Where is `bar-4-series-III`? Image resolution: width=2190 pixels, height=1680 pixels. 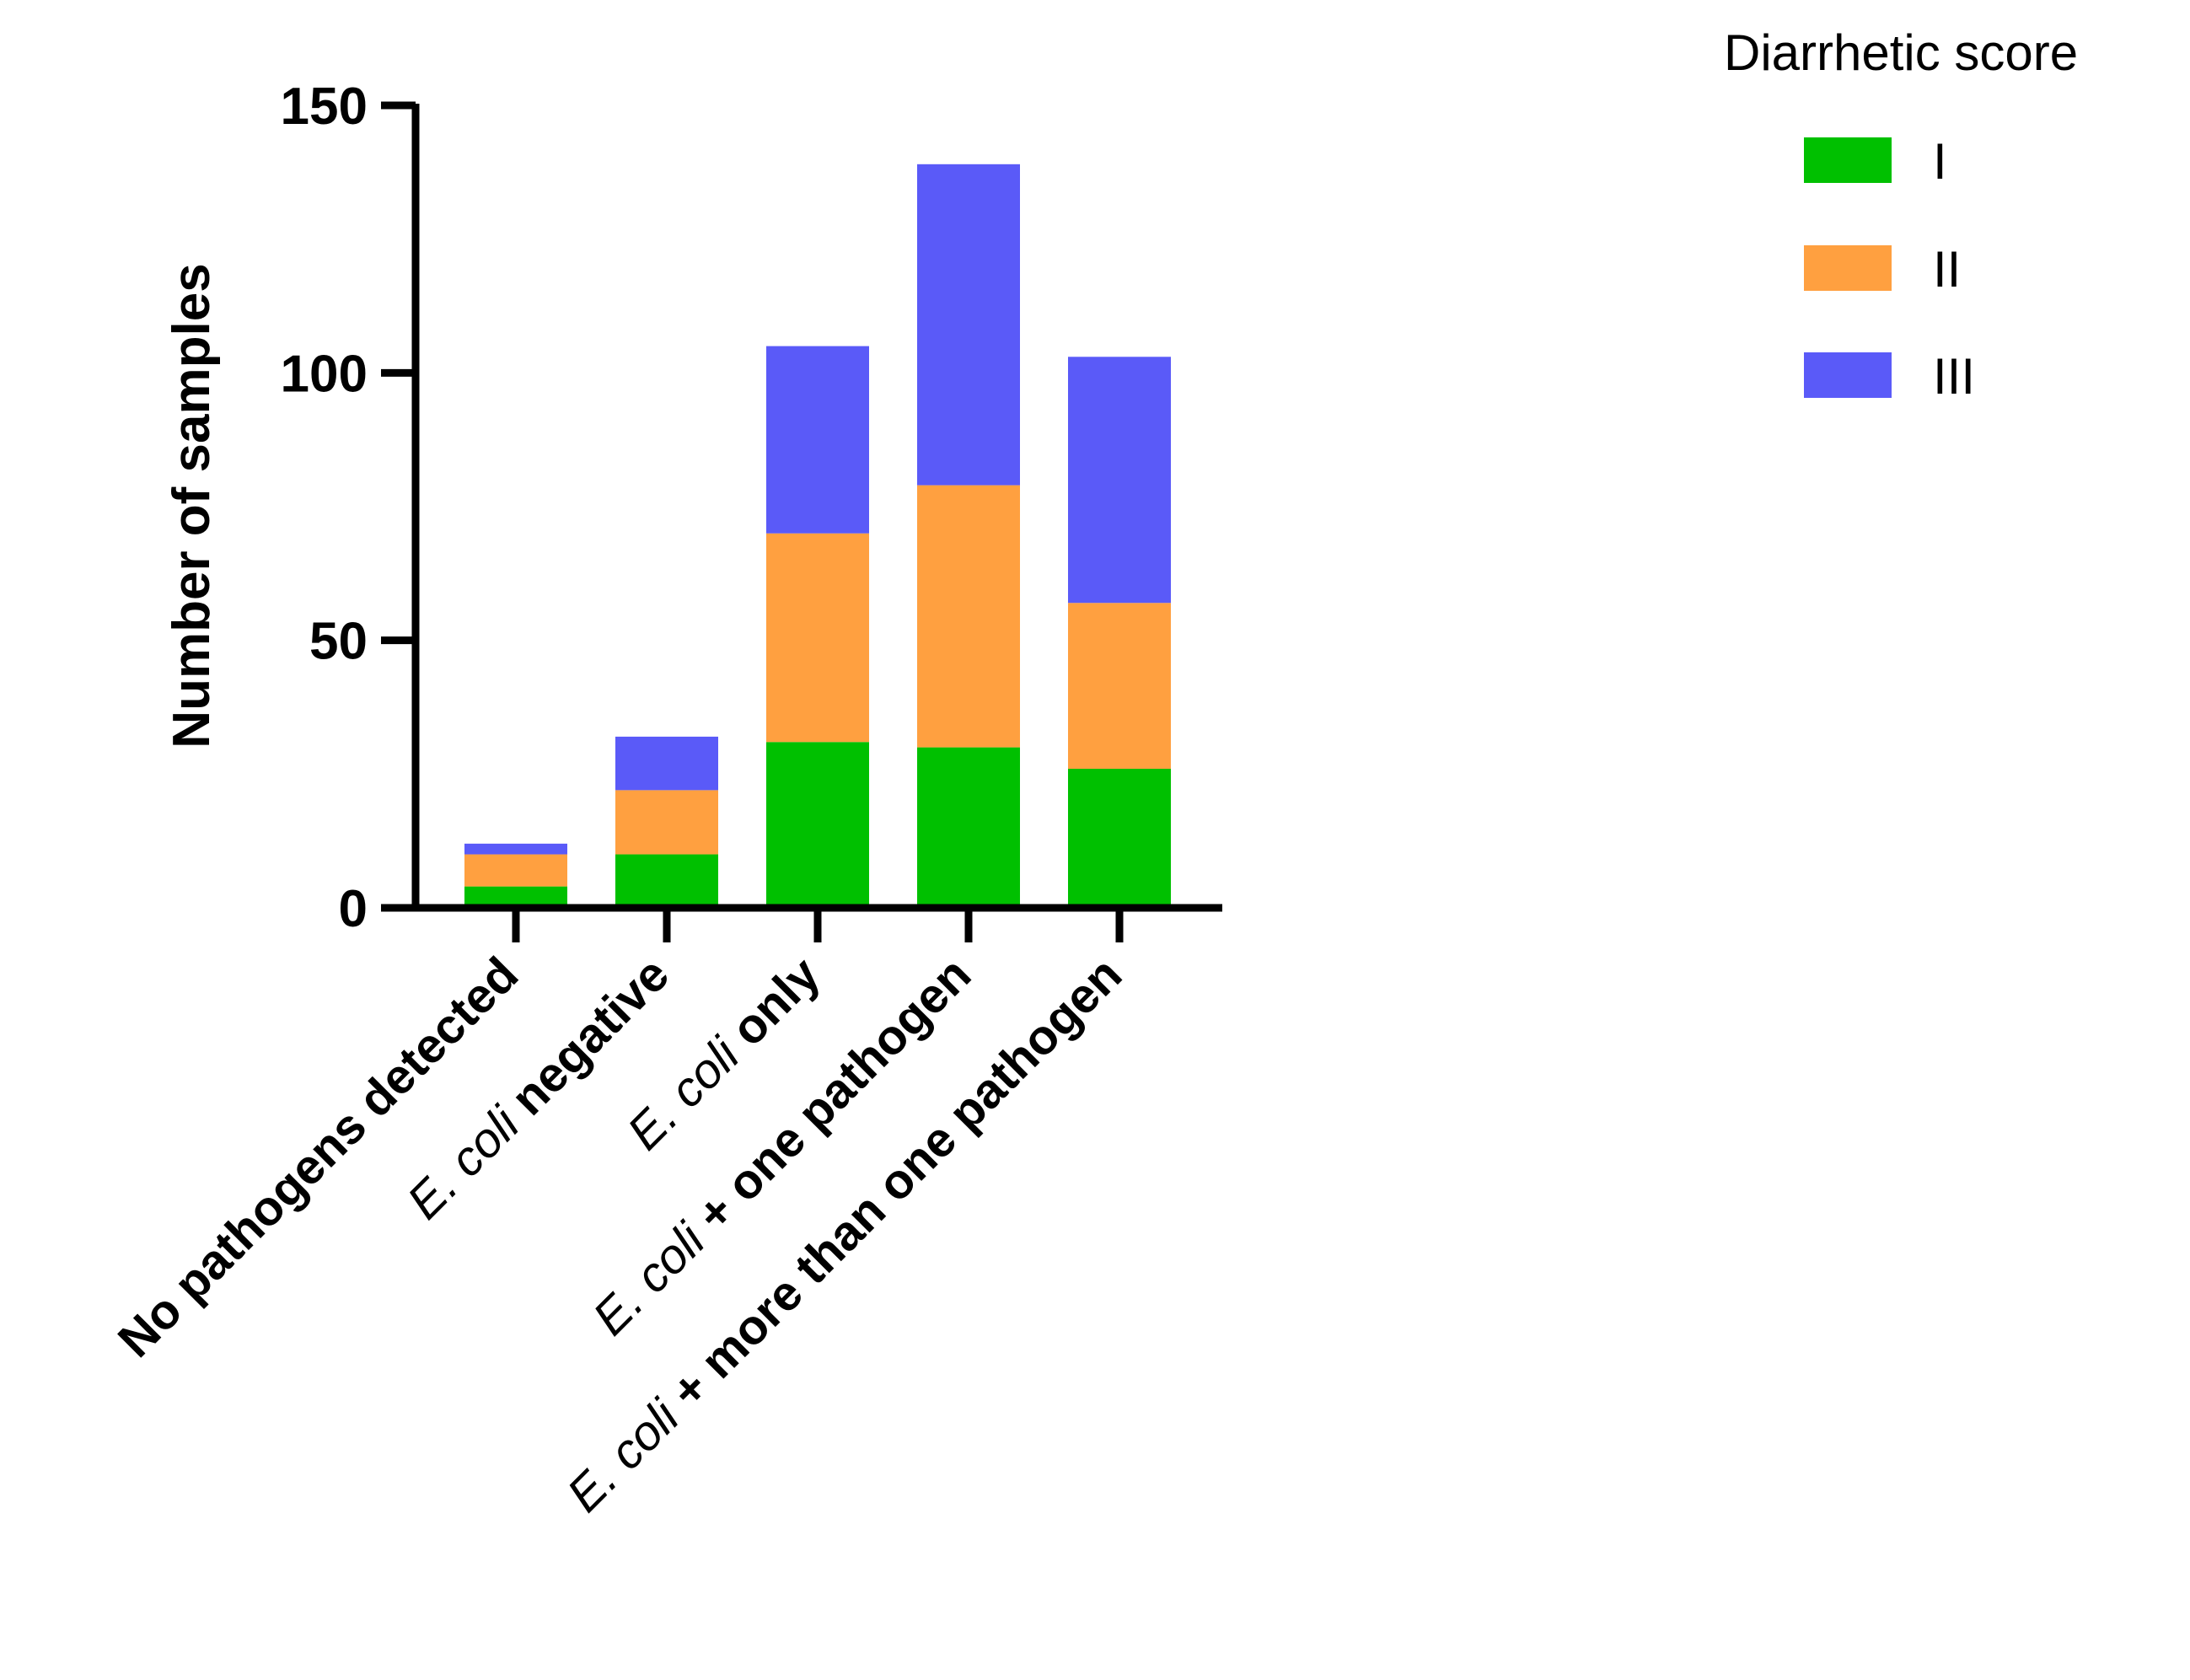
bar-4-series-III is located at coordinates (968, 325).